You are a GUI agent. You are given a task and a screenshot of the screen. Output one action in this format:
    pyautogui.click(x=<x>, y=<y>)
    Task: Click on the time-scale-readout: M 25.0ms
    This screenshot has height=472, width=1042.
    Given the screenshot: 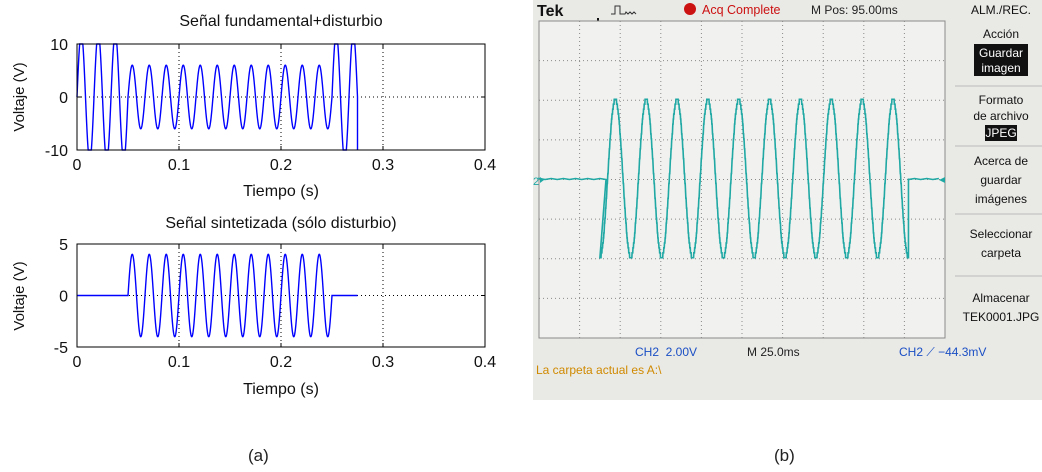 What is the action you would take?
    pyautogui.click(x=773, y=352)
    